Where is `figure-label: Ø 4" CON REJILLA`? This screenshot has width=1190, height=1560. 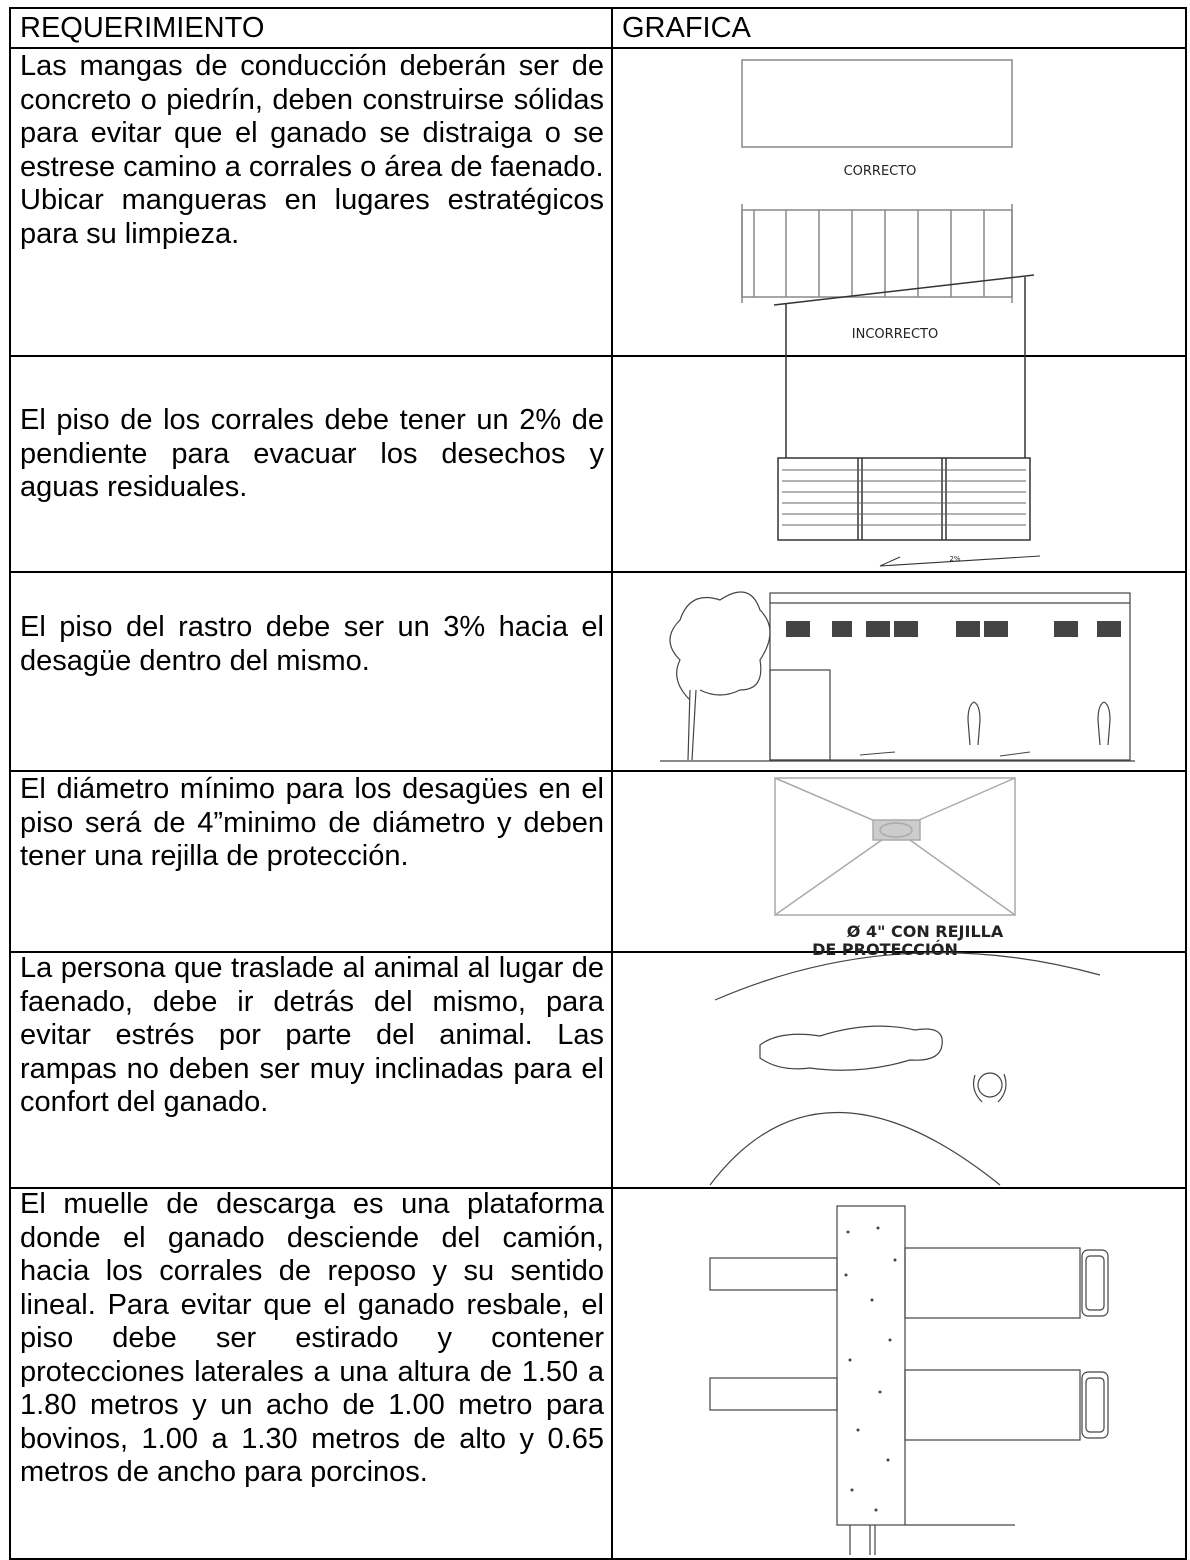 figure-label: Ø 4" CON REJILLA is located at coordinates (925, 931).